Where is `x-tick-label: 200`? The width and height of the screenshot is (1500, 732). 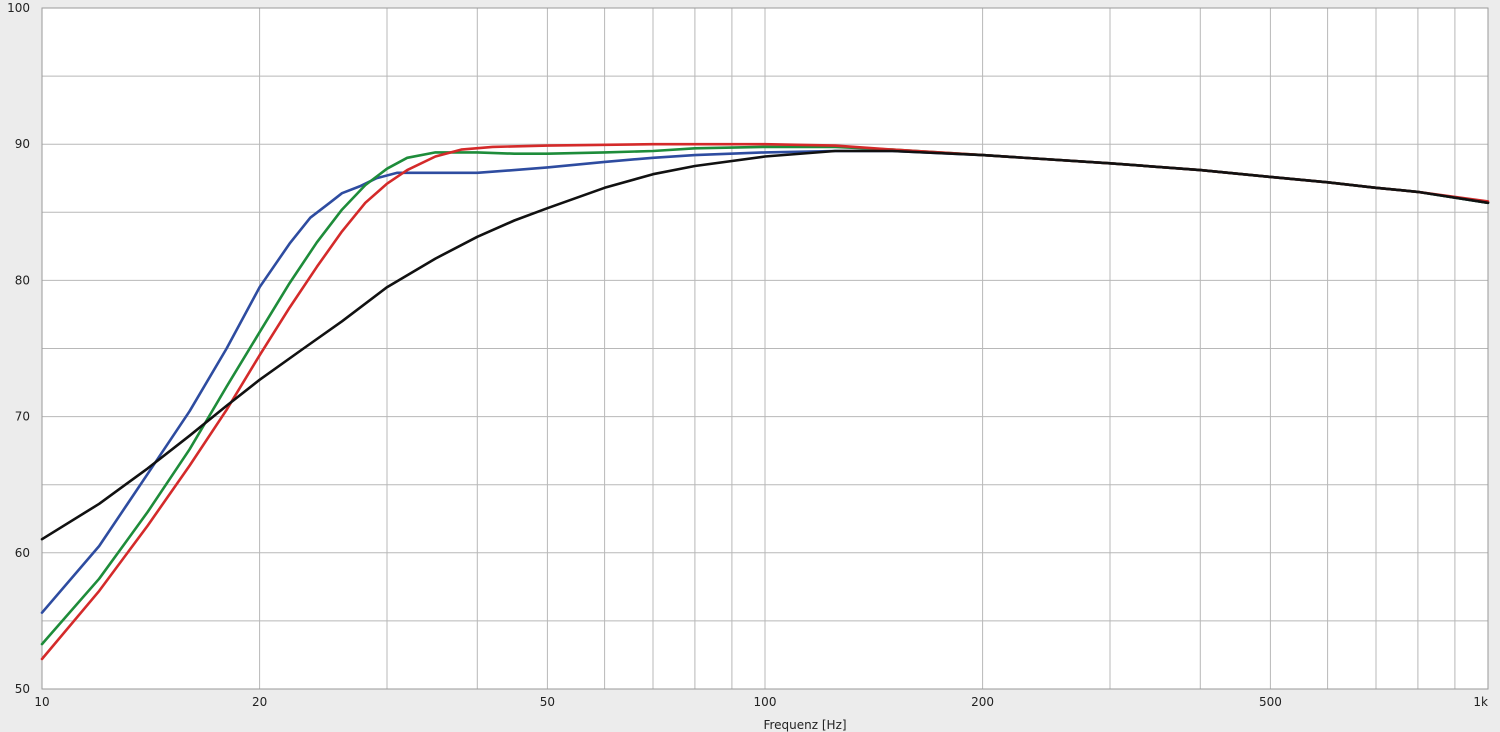
x-tick-label: 200 is located at coordinates (982, 702).